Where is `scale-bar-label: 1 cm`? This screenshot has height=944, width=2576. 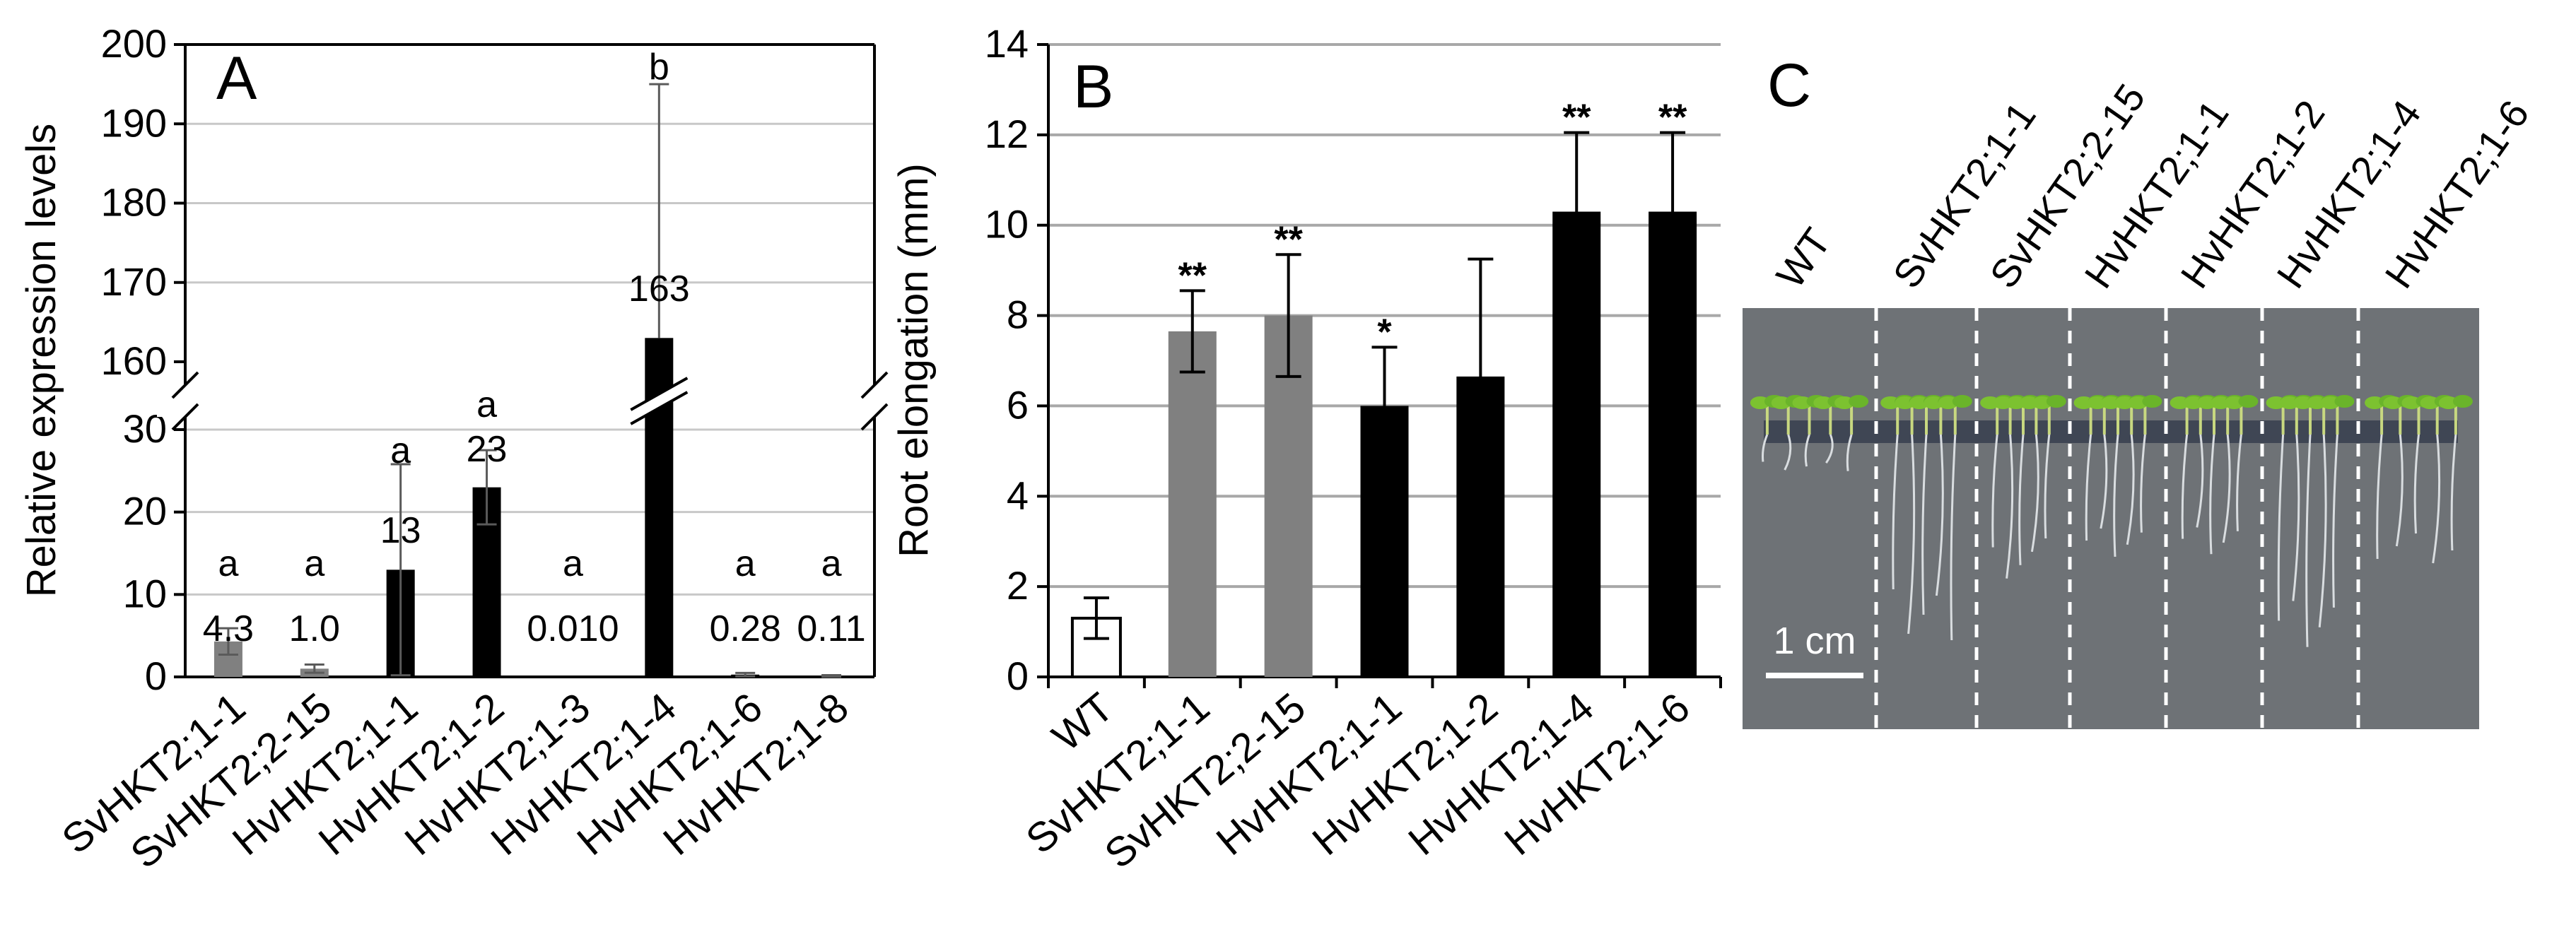 scale-bar-label: 1 cm is located at coordinates (1815, 641).